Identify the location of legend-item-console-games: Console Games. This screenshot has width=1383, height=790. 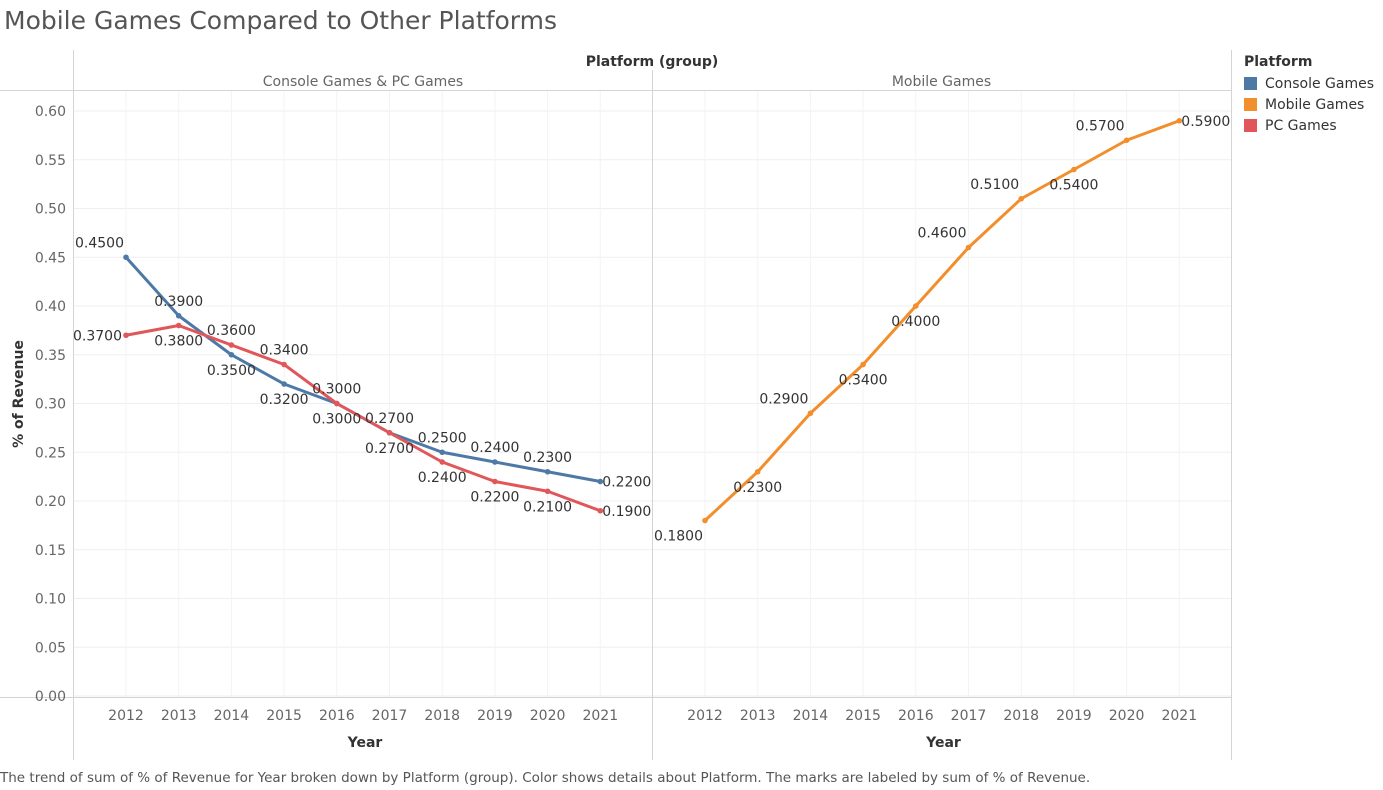
(1309, 83).